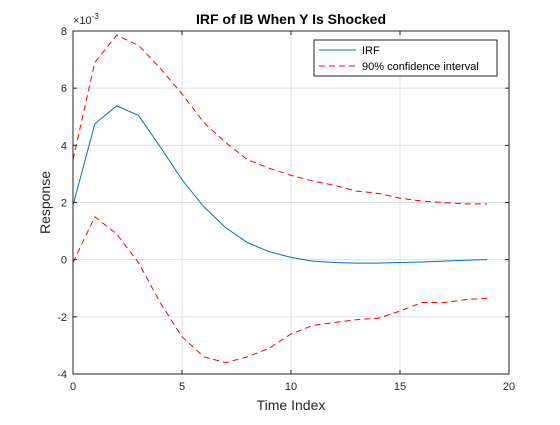 This screenshot has height=425, width=560. Describe the element at coordinates (182, 387) in the screenshot. I see `x-tick-label: 5` at that location.